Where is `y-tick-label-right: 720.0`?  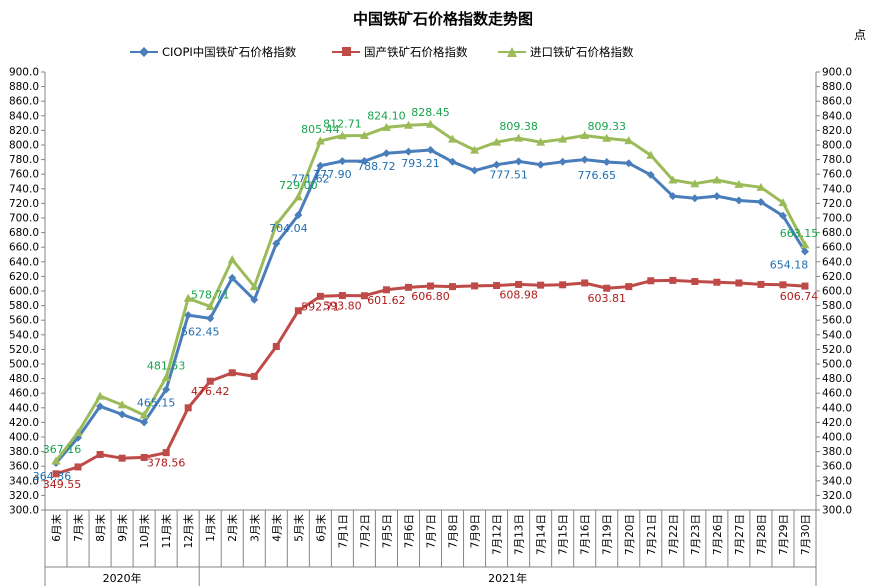 y-tick-label-right: 720.0 is located at coordinates (837, 204).